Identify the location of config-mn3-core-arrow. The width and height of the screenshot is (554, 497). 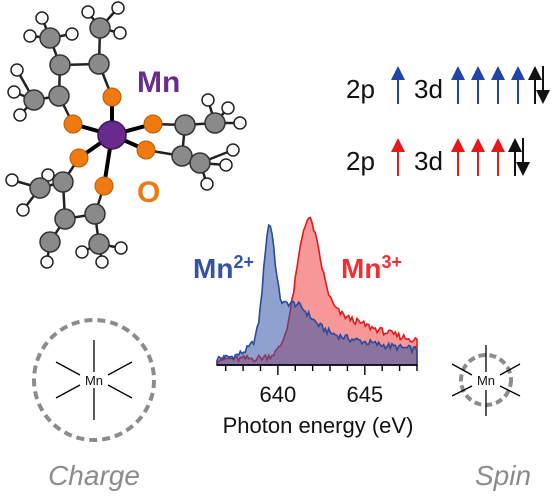
(398, 157).